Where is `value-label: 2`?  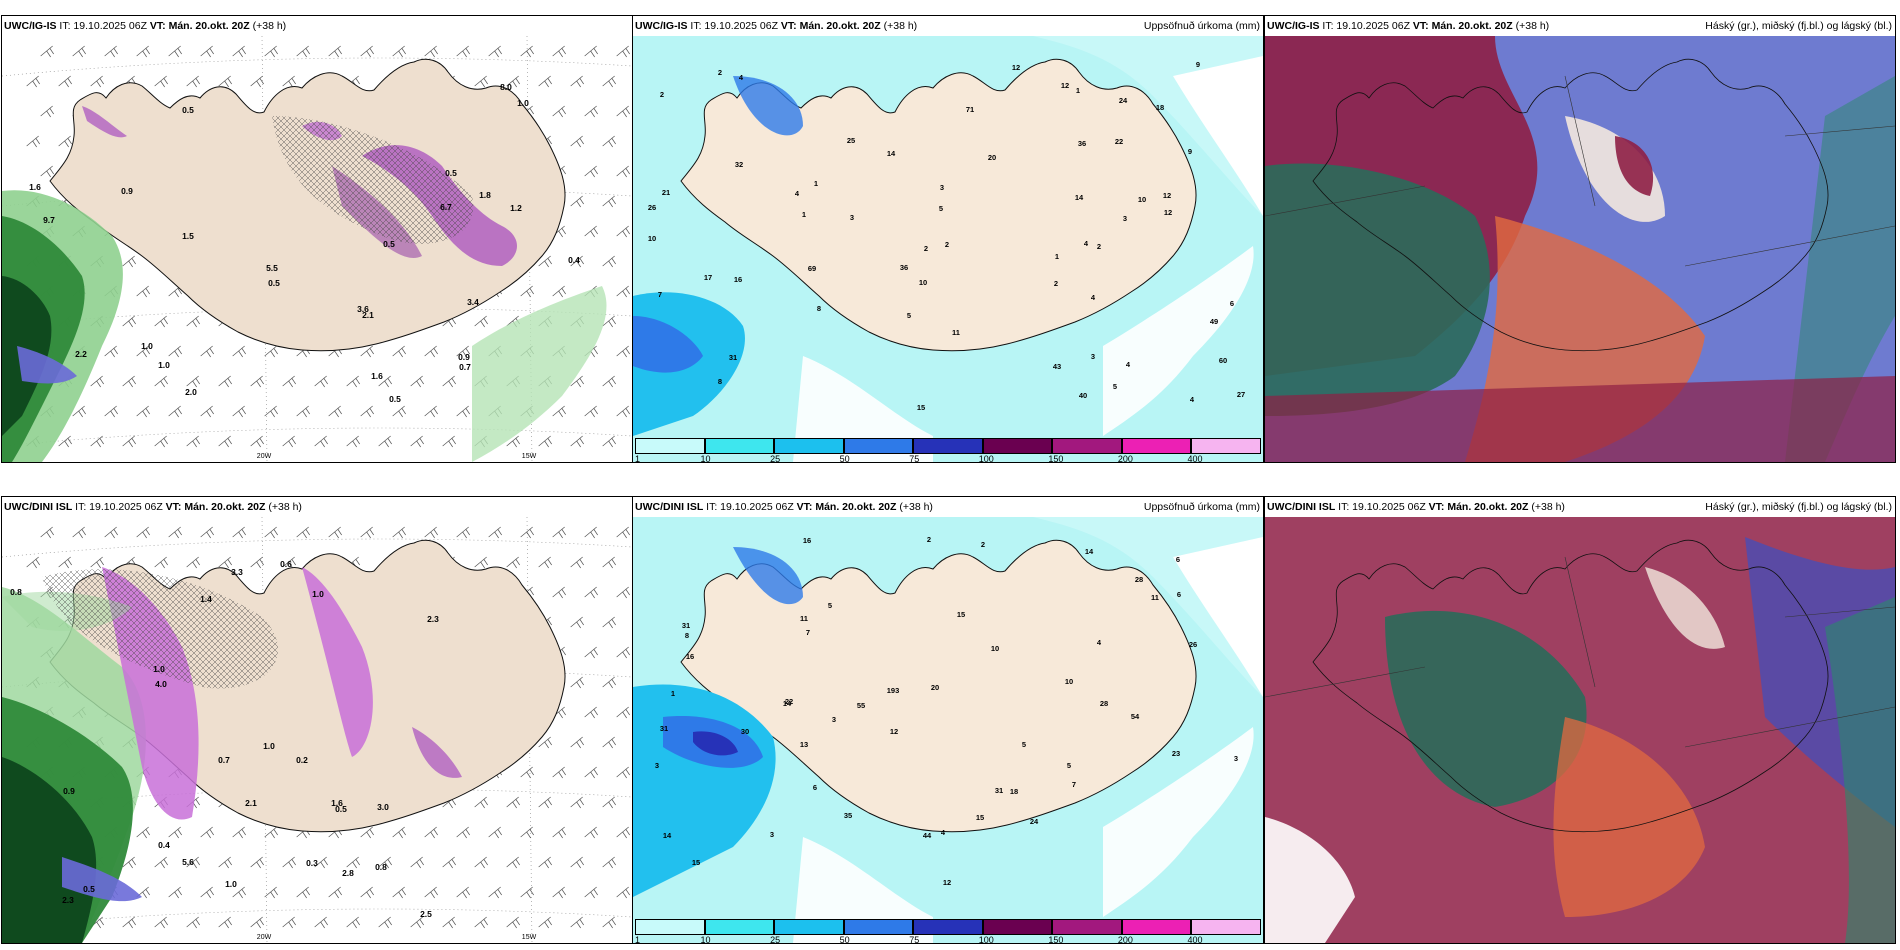 value-label: 2 is located at coordinates (947, 244).